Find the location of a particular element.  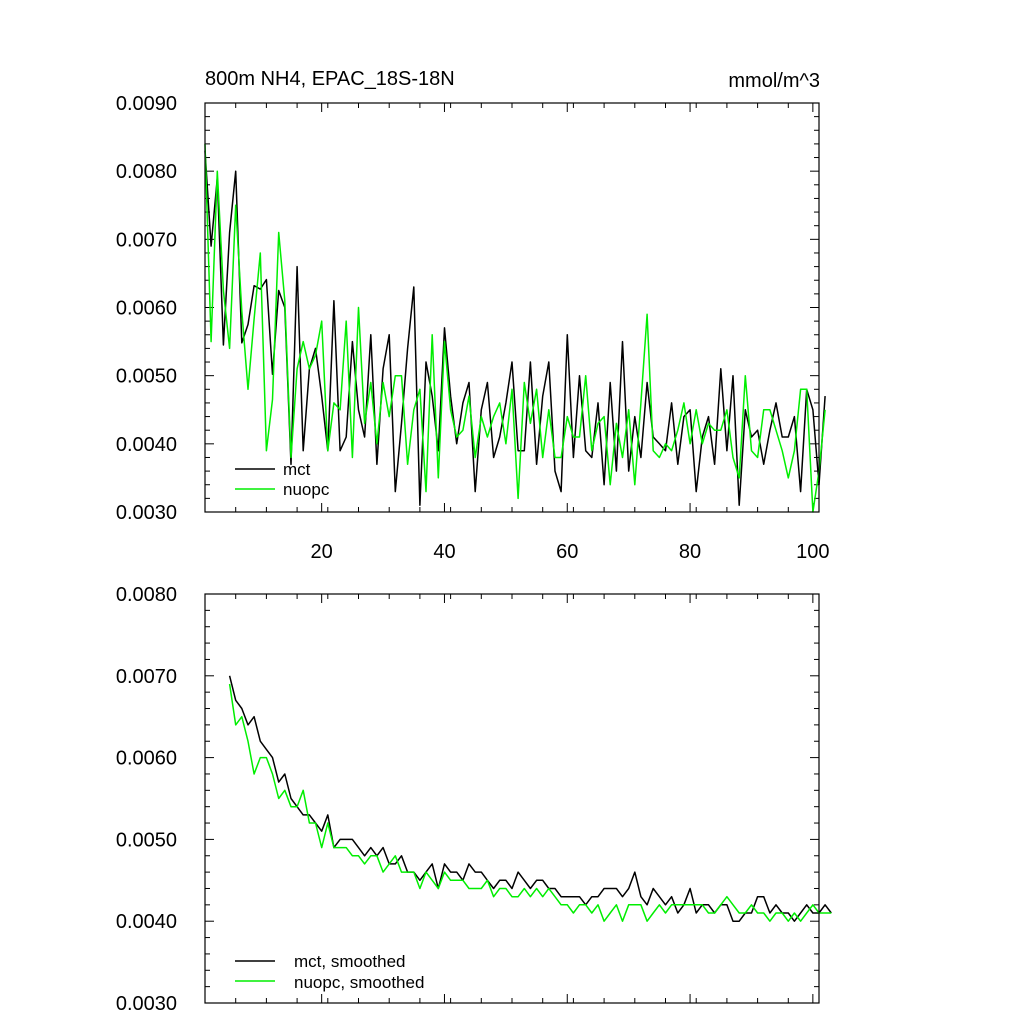

chart-title: 800m NH4, EPAC_18S-18N is located at coordinates (330, 79).